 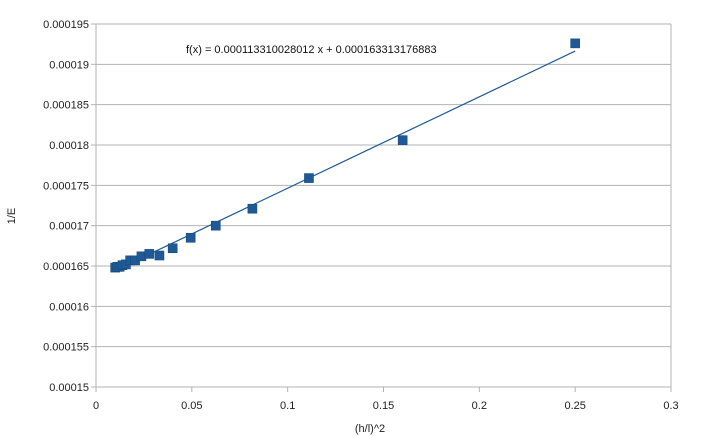 I want to click on y-tick-label: 0.00018, so click(x=69, y=146).